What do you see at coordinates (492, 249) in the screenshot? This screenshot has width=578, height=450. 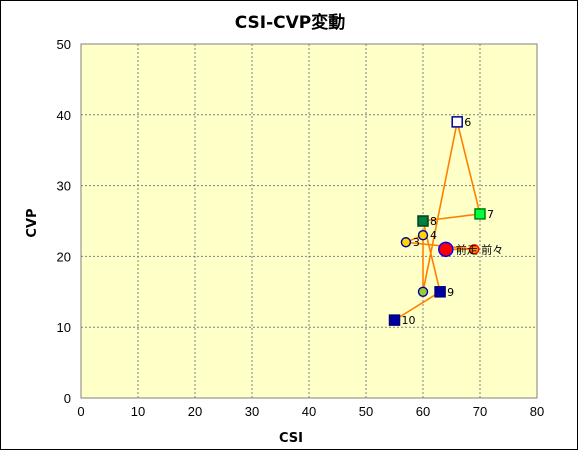 I see `point-label: 前々` at bounding box center [492, 249].